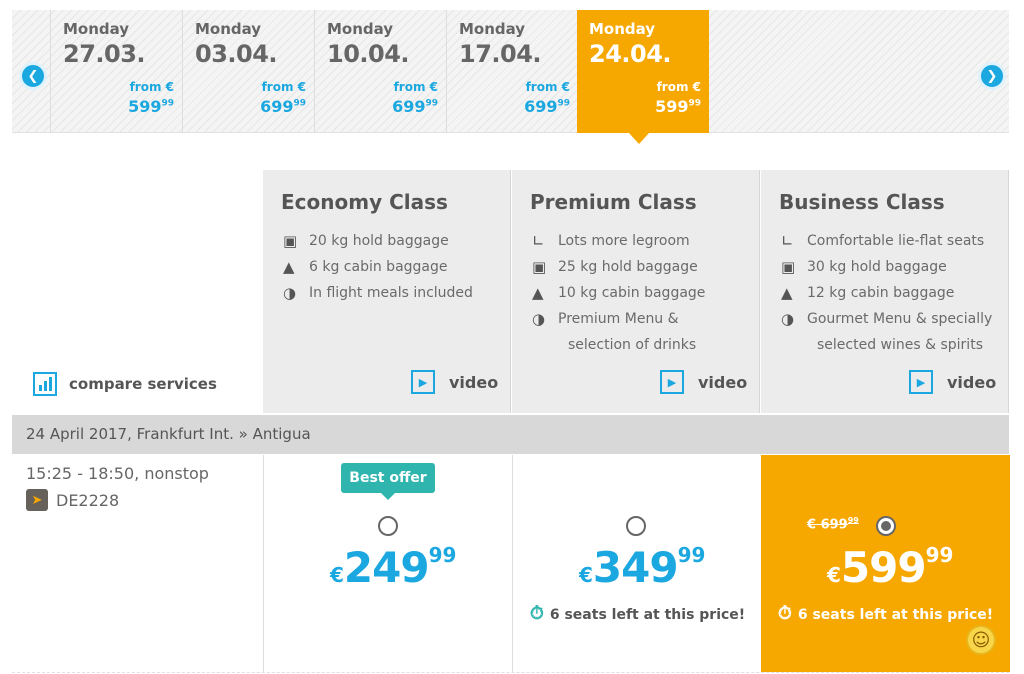  What do you see at coordinates (500, 54) in the screenshot?
I see `date-tile-date: 17.04.` at bounding box center [500, 54].